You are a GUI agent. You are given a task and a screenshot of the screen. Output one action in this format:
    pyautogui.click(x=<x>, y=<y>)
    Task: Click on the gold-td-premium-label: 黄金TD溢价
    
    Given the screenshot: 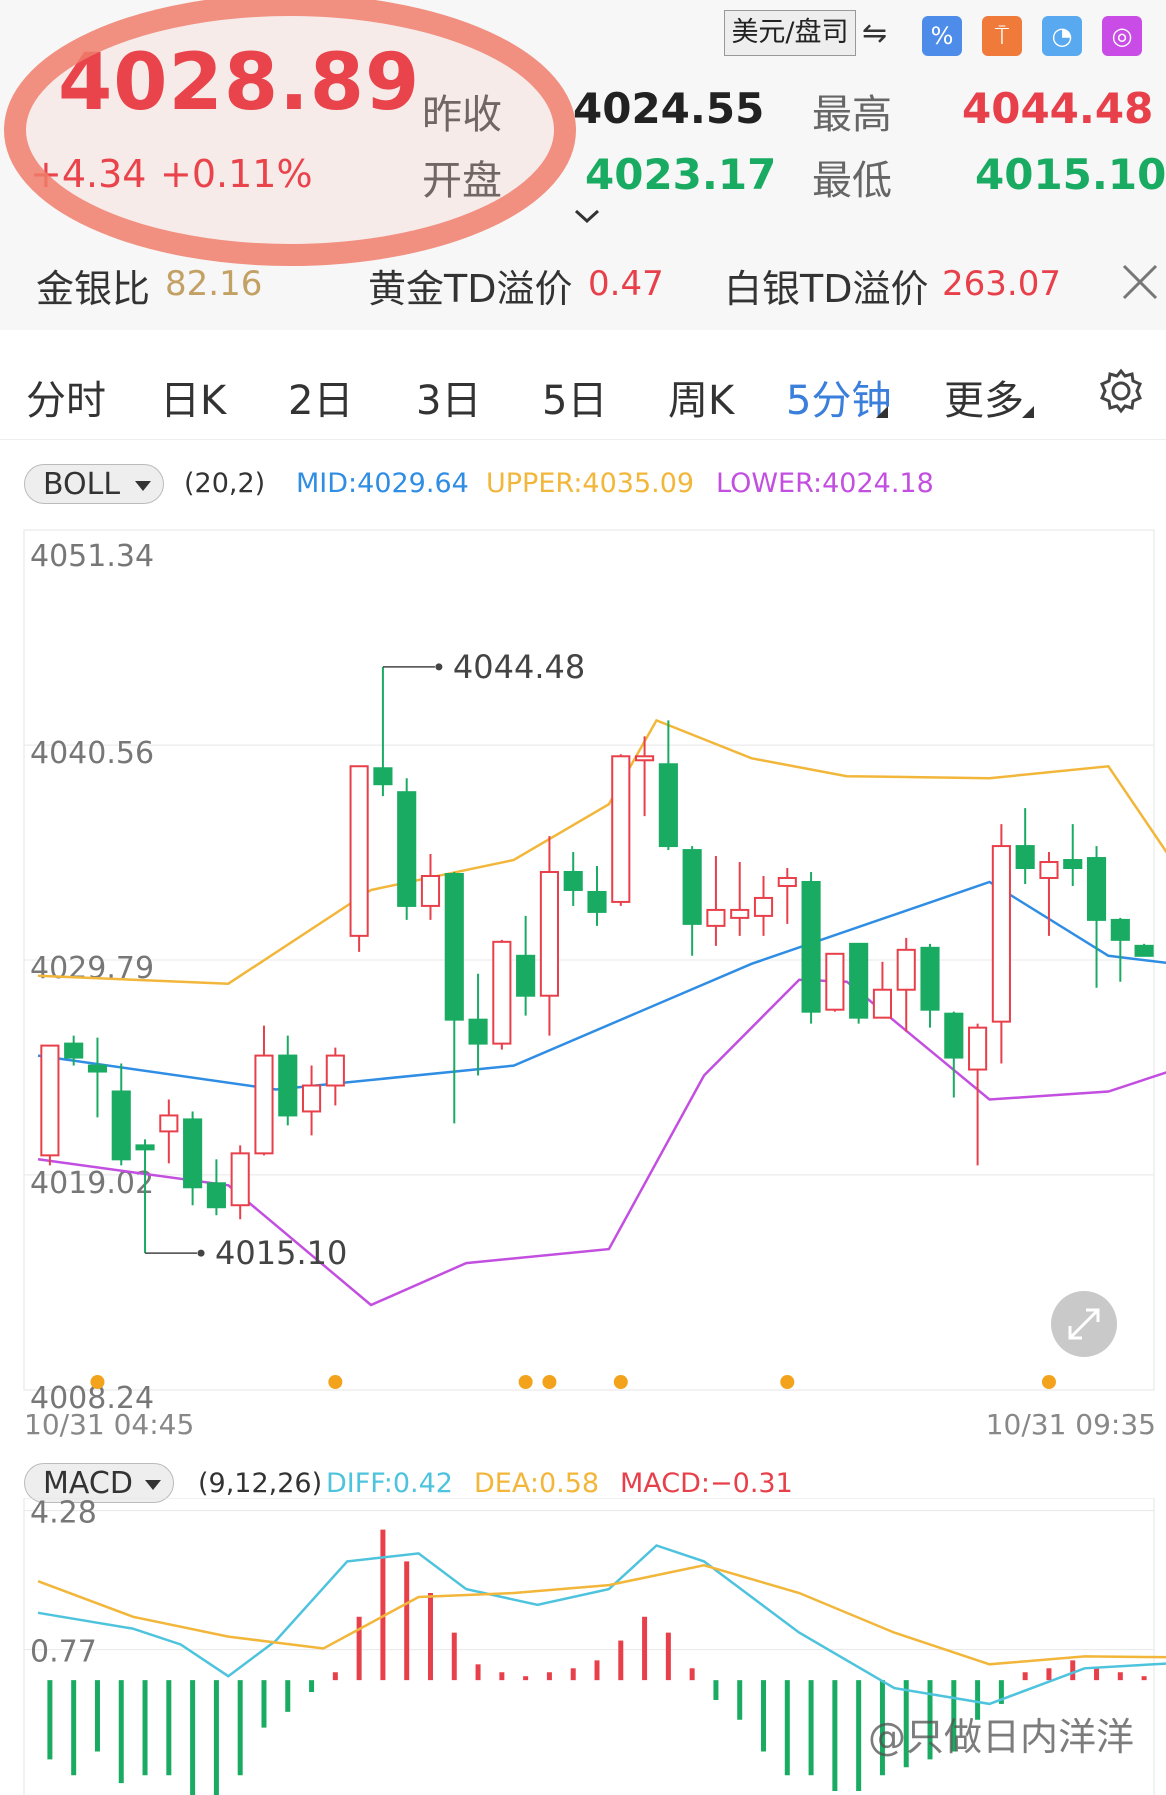 What is the action you would take?
    pyautogui.click(x=470, y=289)
    